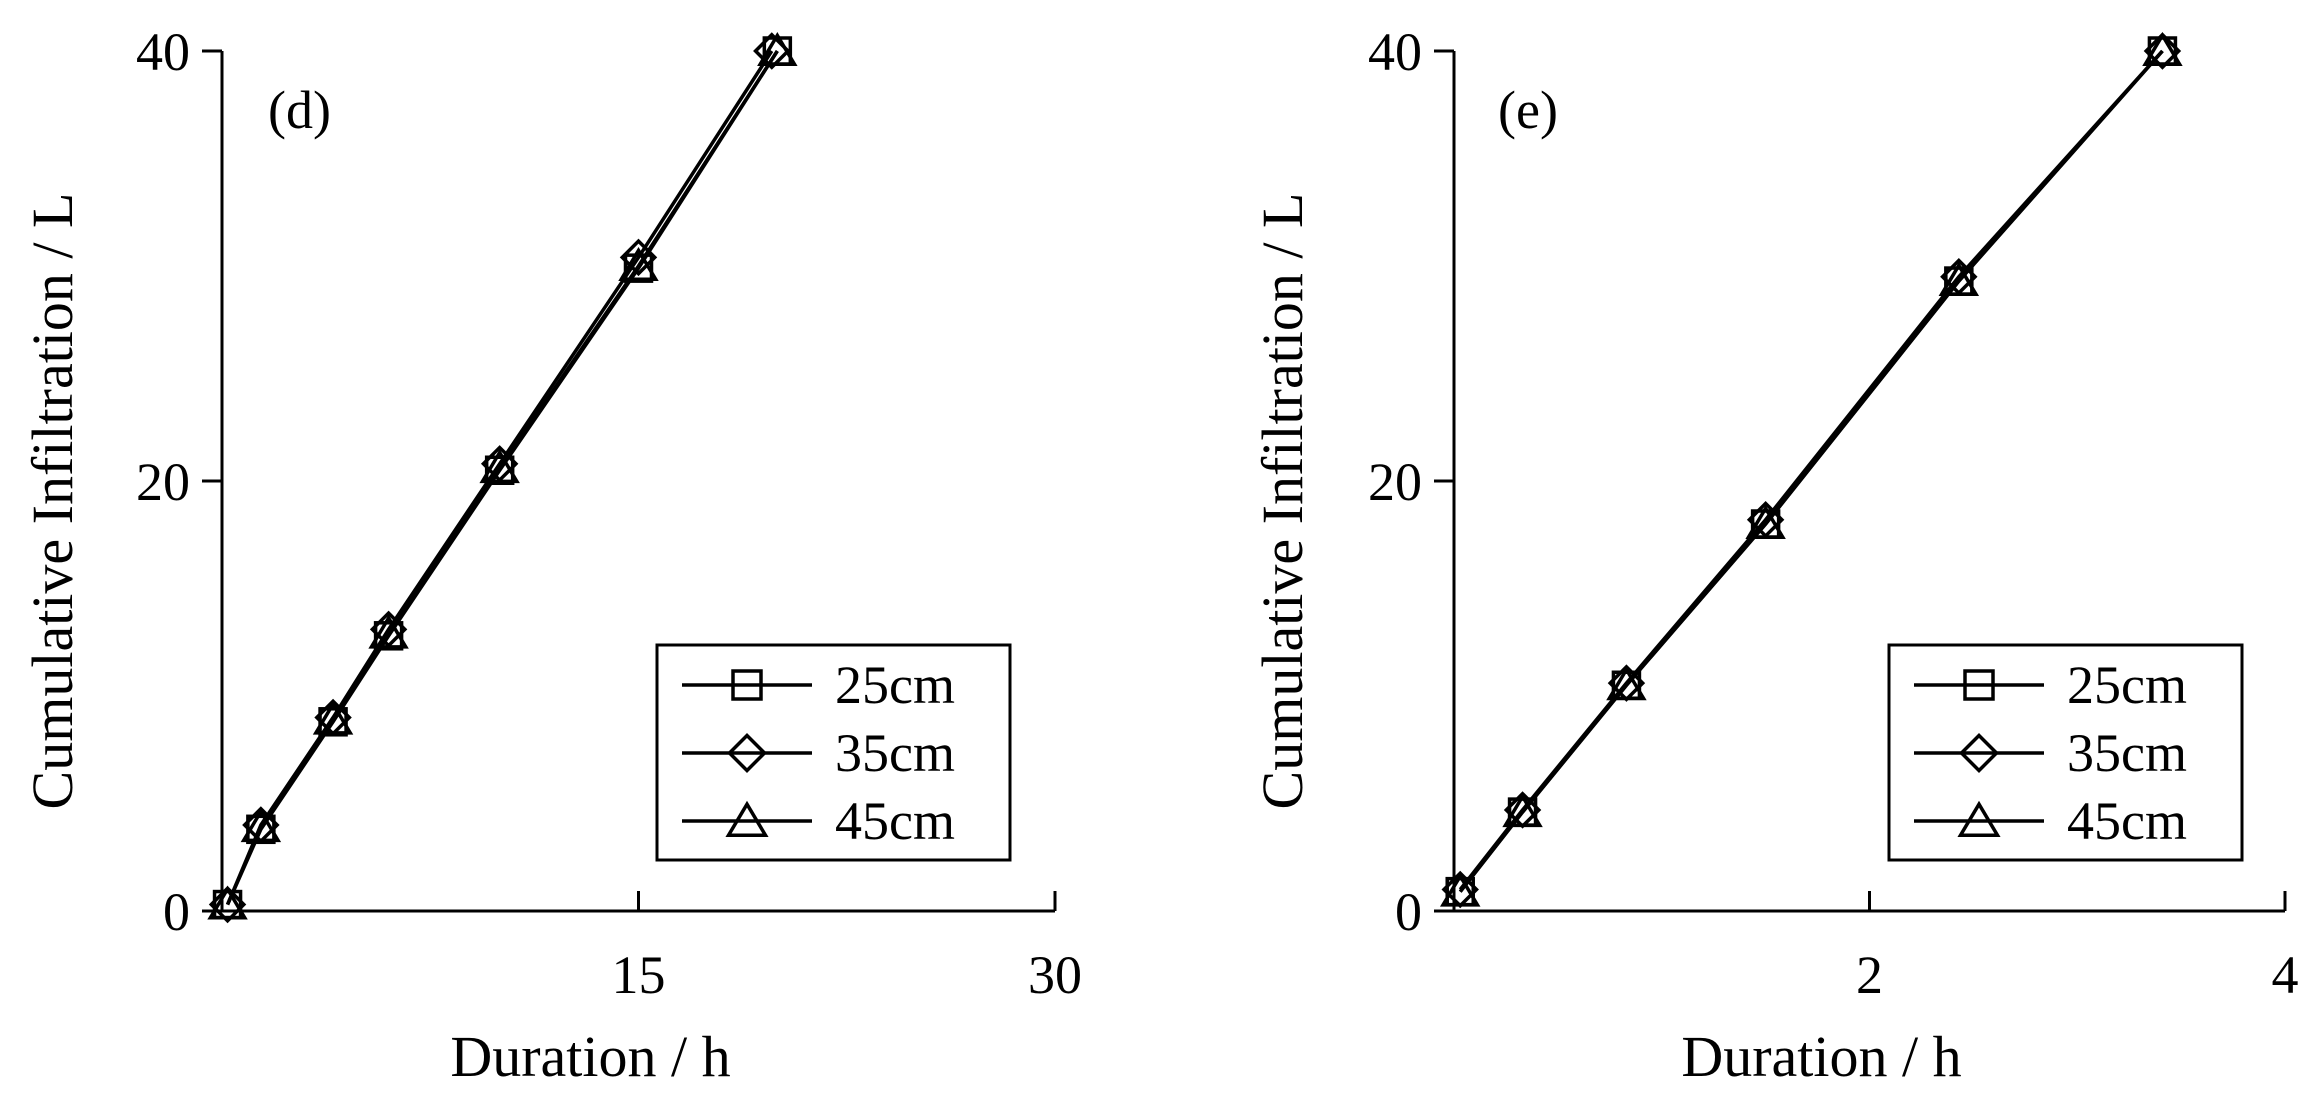  I want to click on x-tick-label: 15, so click(639, 975).